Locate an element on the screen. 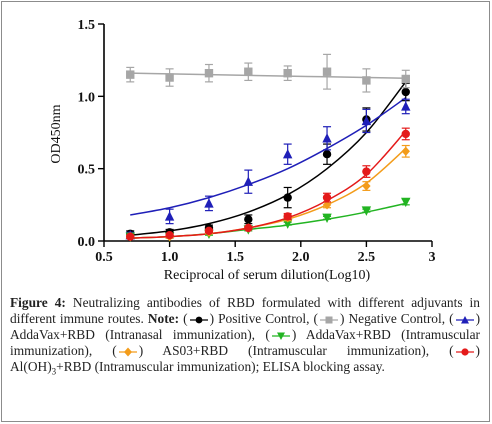 This screenshot has width=492, height=424. legend-addavax-im-icon is located at coordinates (280, 336).